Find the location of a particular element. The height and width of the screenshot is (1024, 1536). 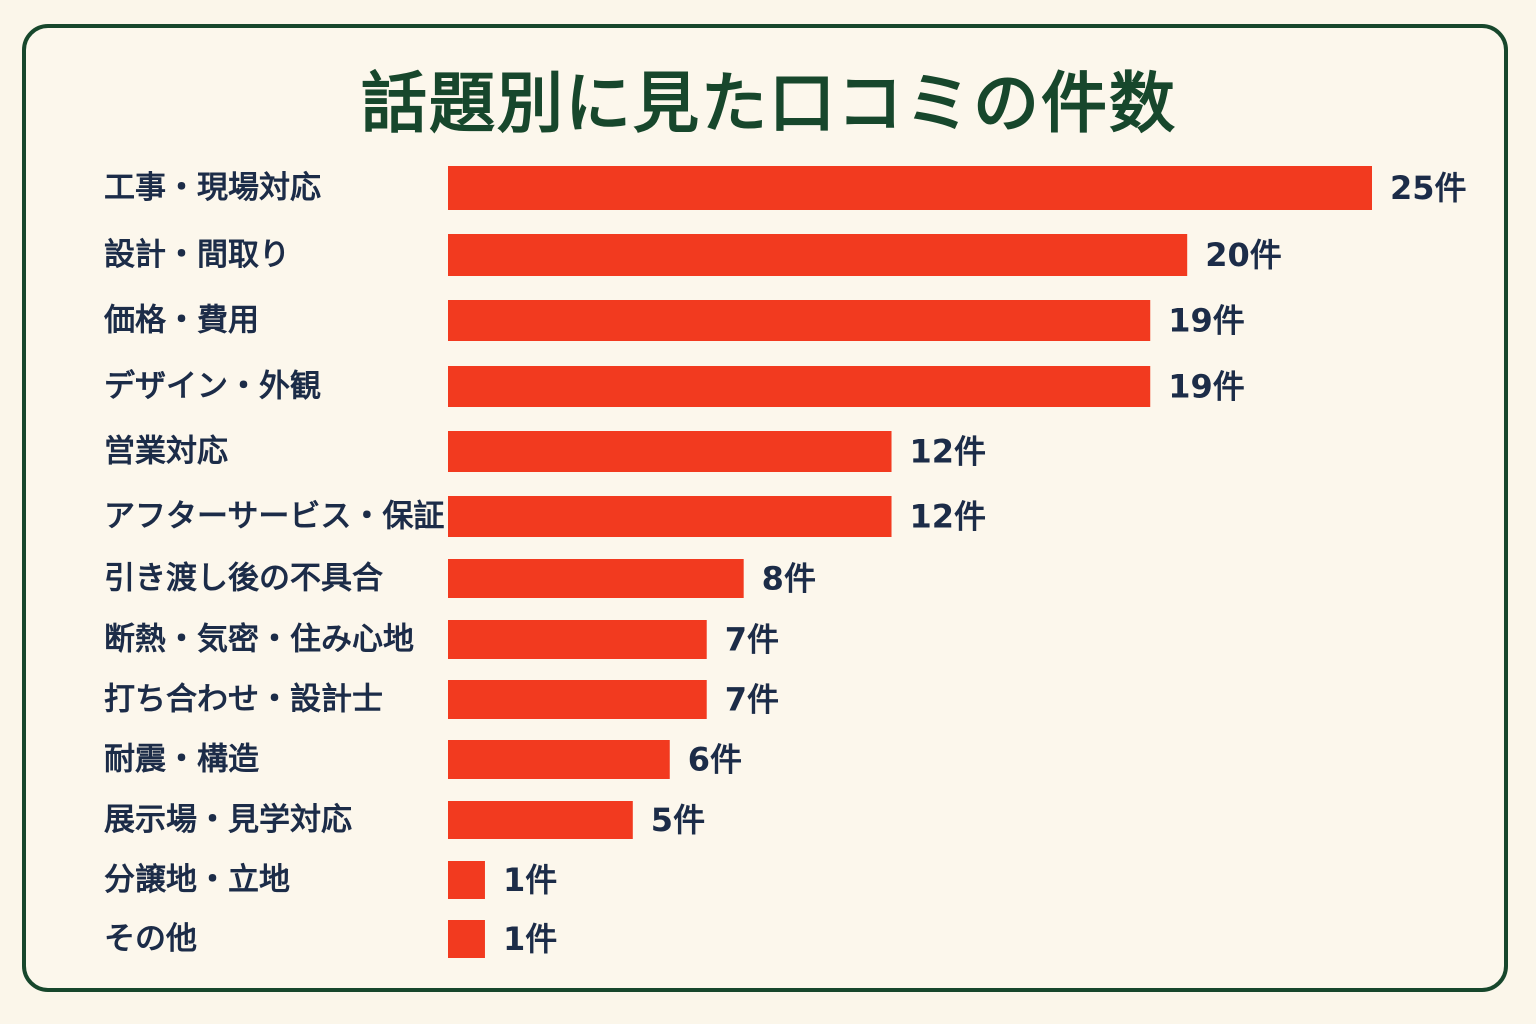

category-label-7: 断熱・気密・住み心地 is located at coordinates (259, 640).